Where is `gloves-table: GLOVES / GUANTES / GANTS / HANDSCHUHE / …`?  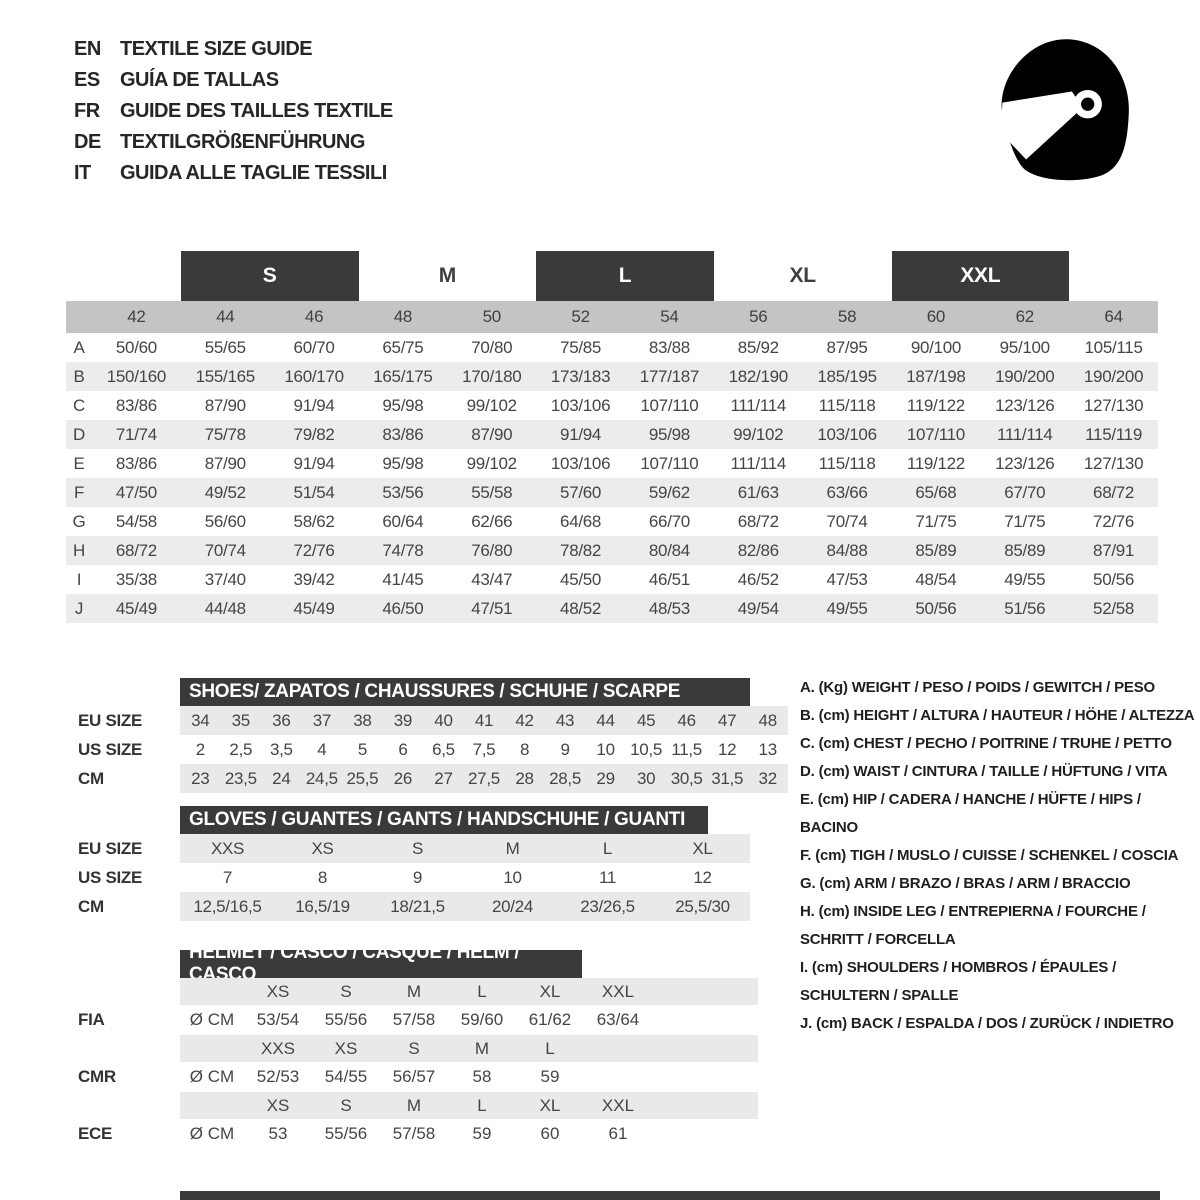
gloves-table: GLOVES / GUANTES / GANTS / HANDSCHUHE / … is located at coordinates (408, 863).